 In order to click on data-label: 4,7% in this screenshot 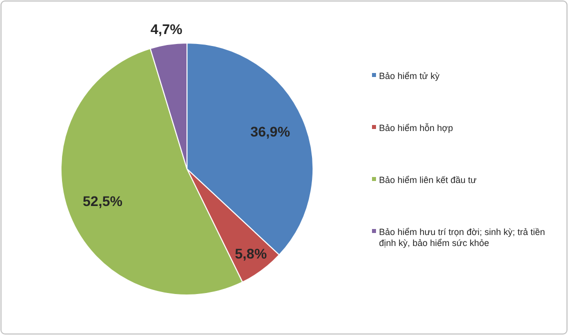, I will do `click(166, 29)`.